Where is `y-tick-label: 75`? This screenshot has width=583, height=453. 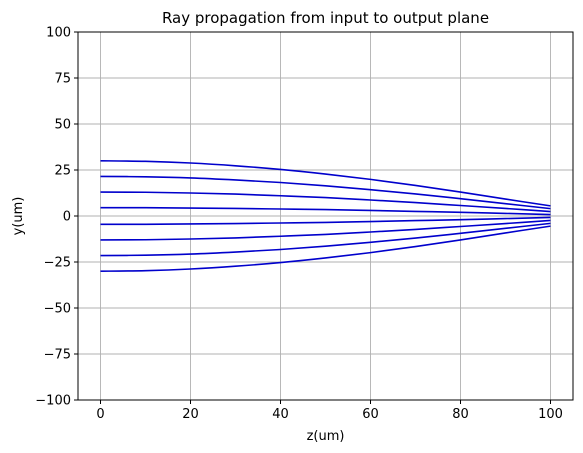
y-tick-label: 75 is located at coordinates (62, 79).